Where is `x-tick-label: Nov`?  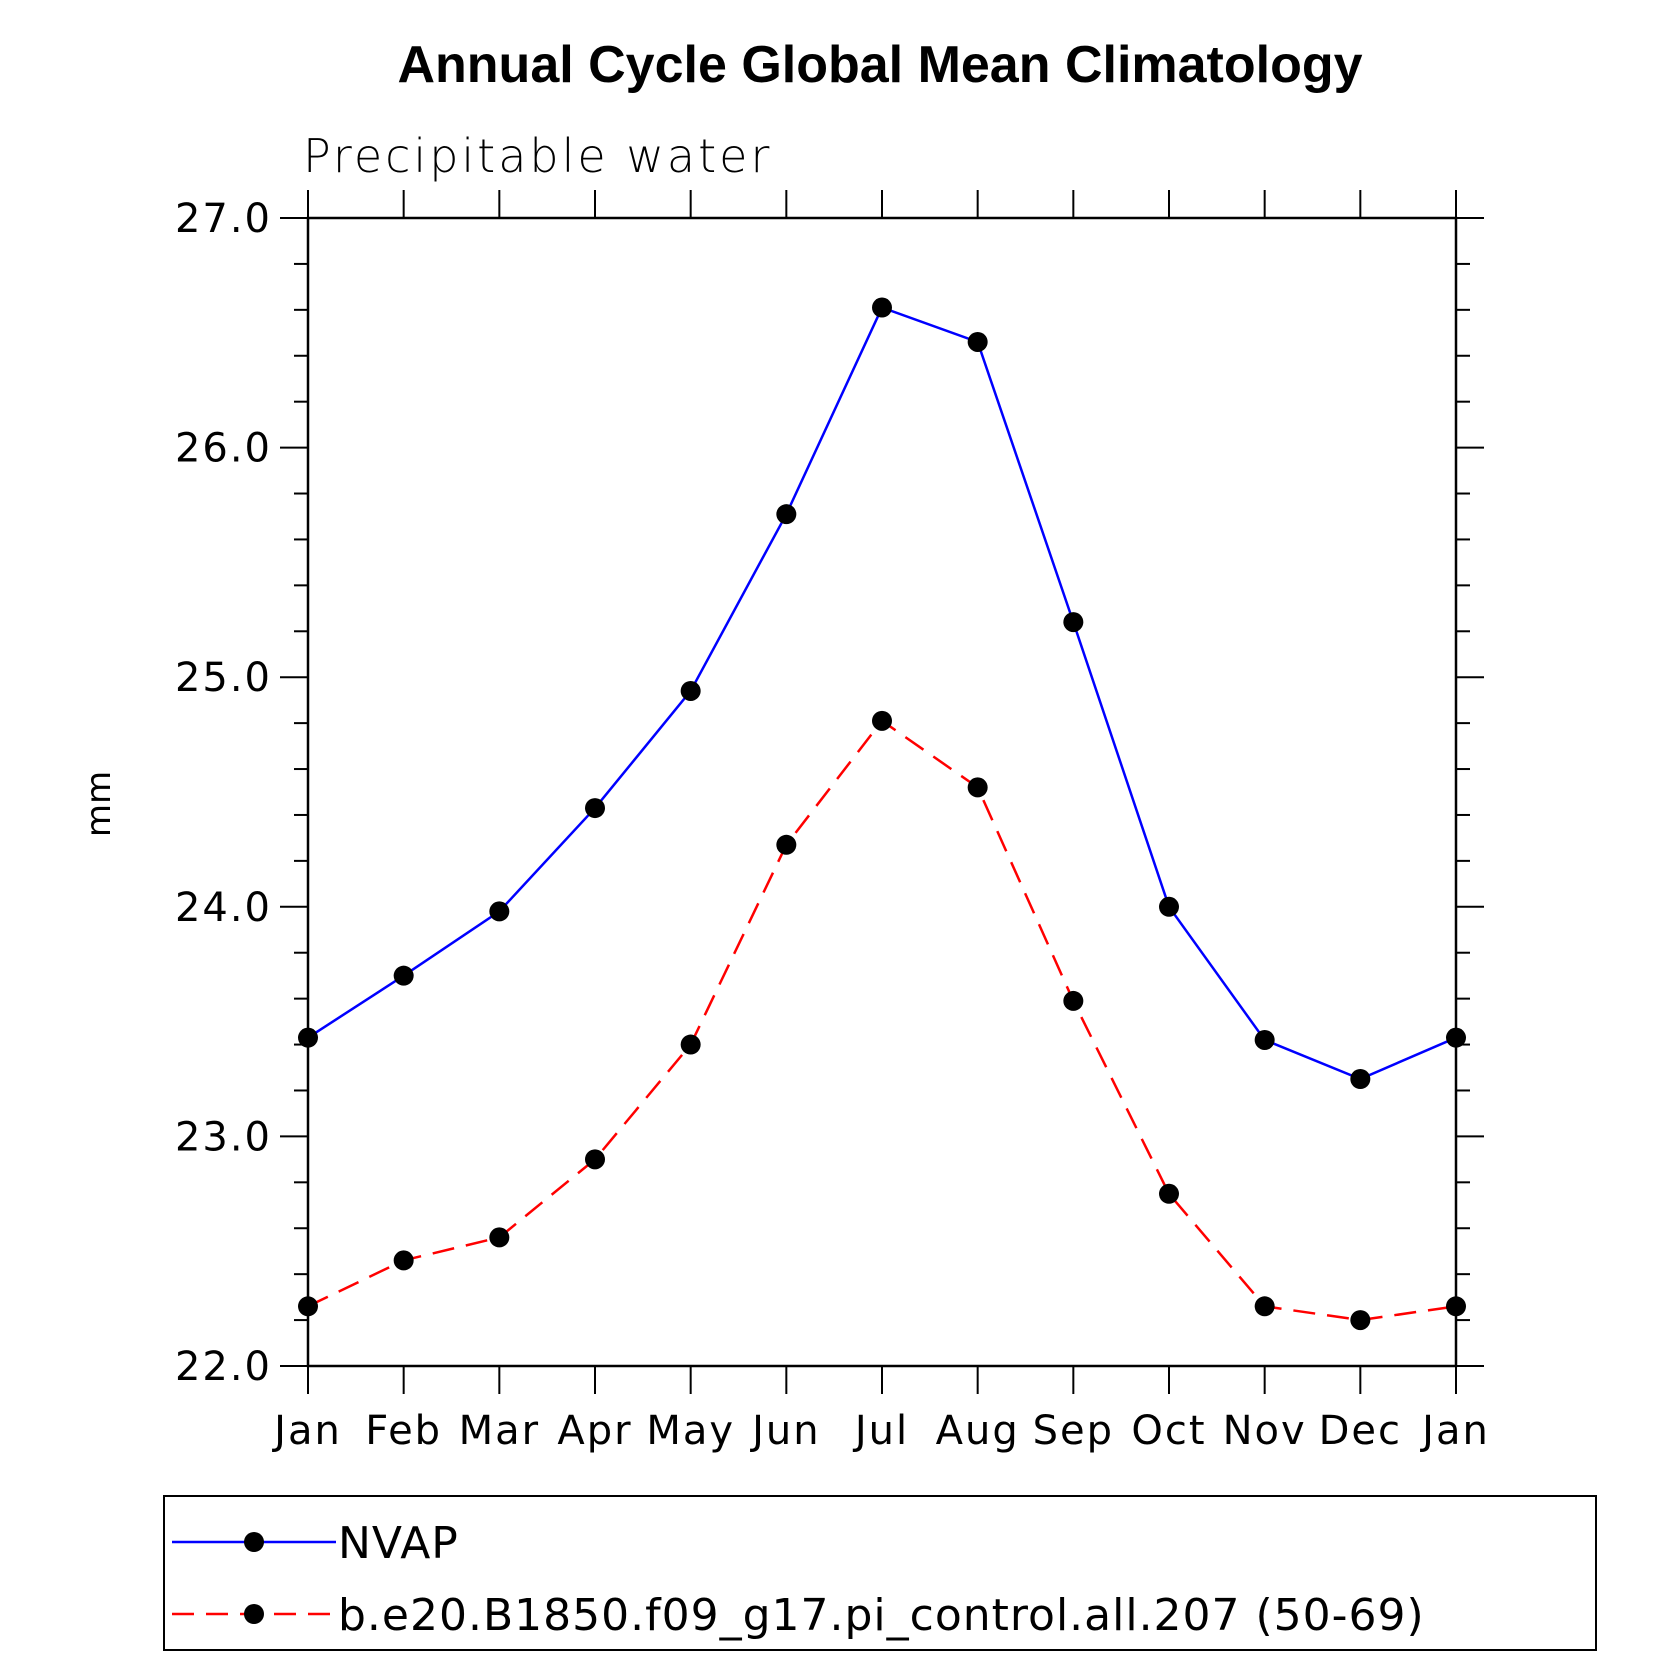 x-tick-label: Nov is located at coordinates (1265, 1431).